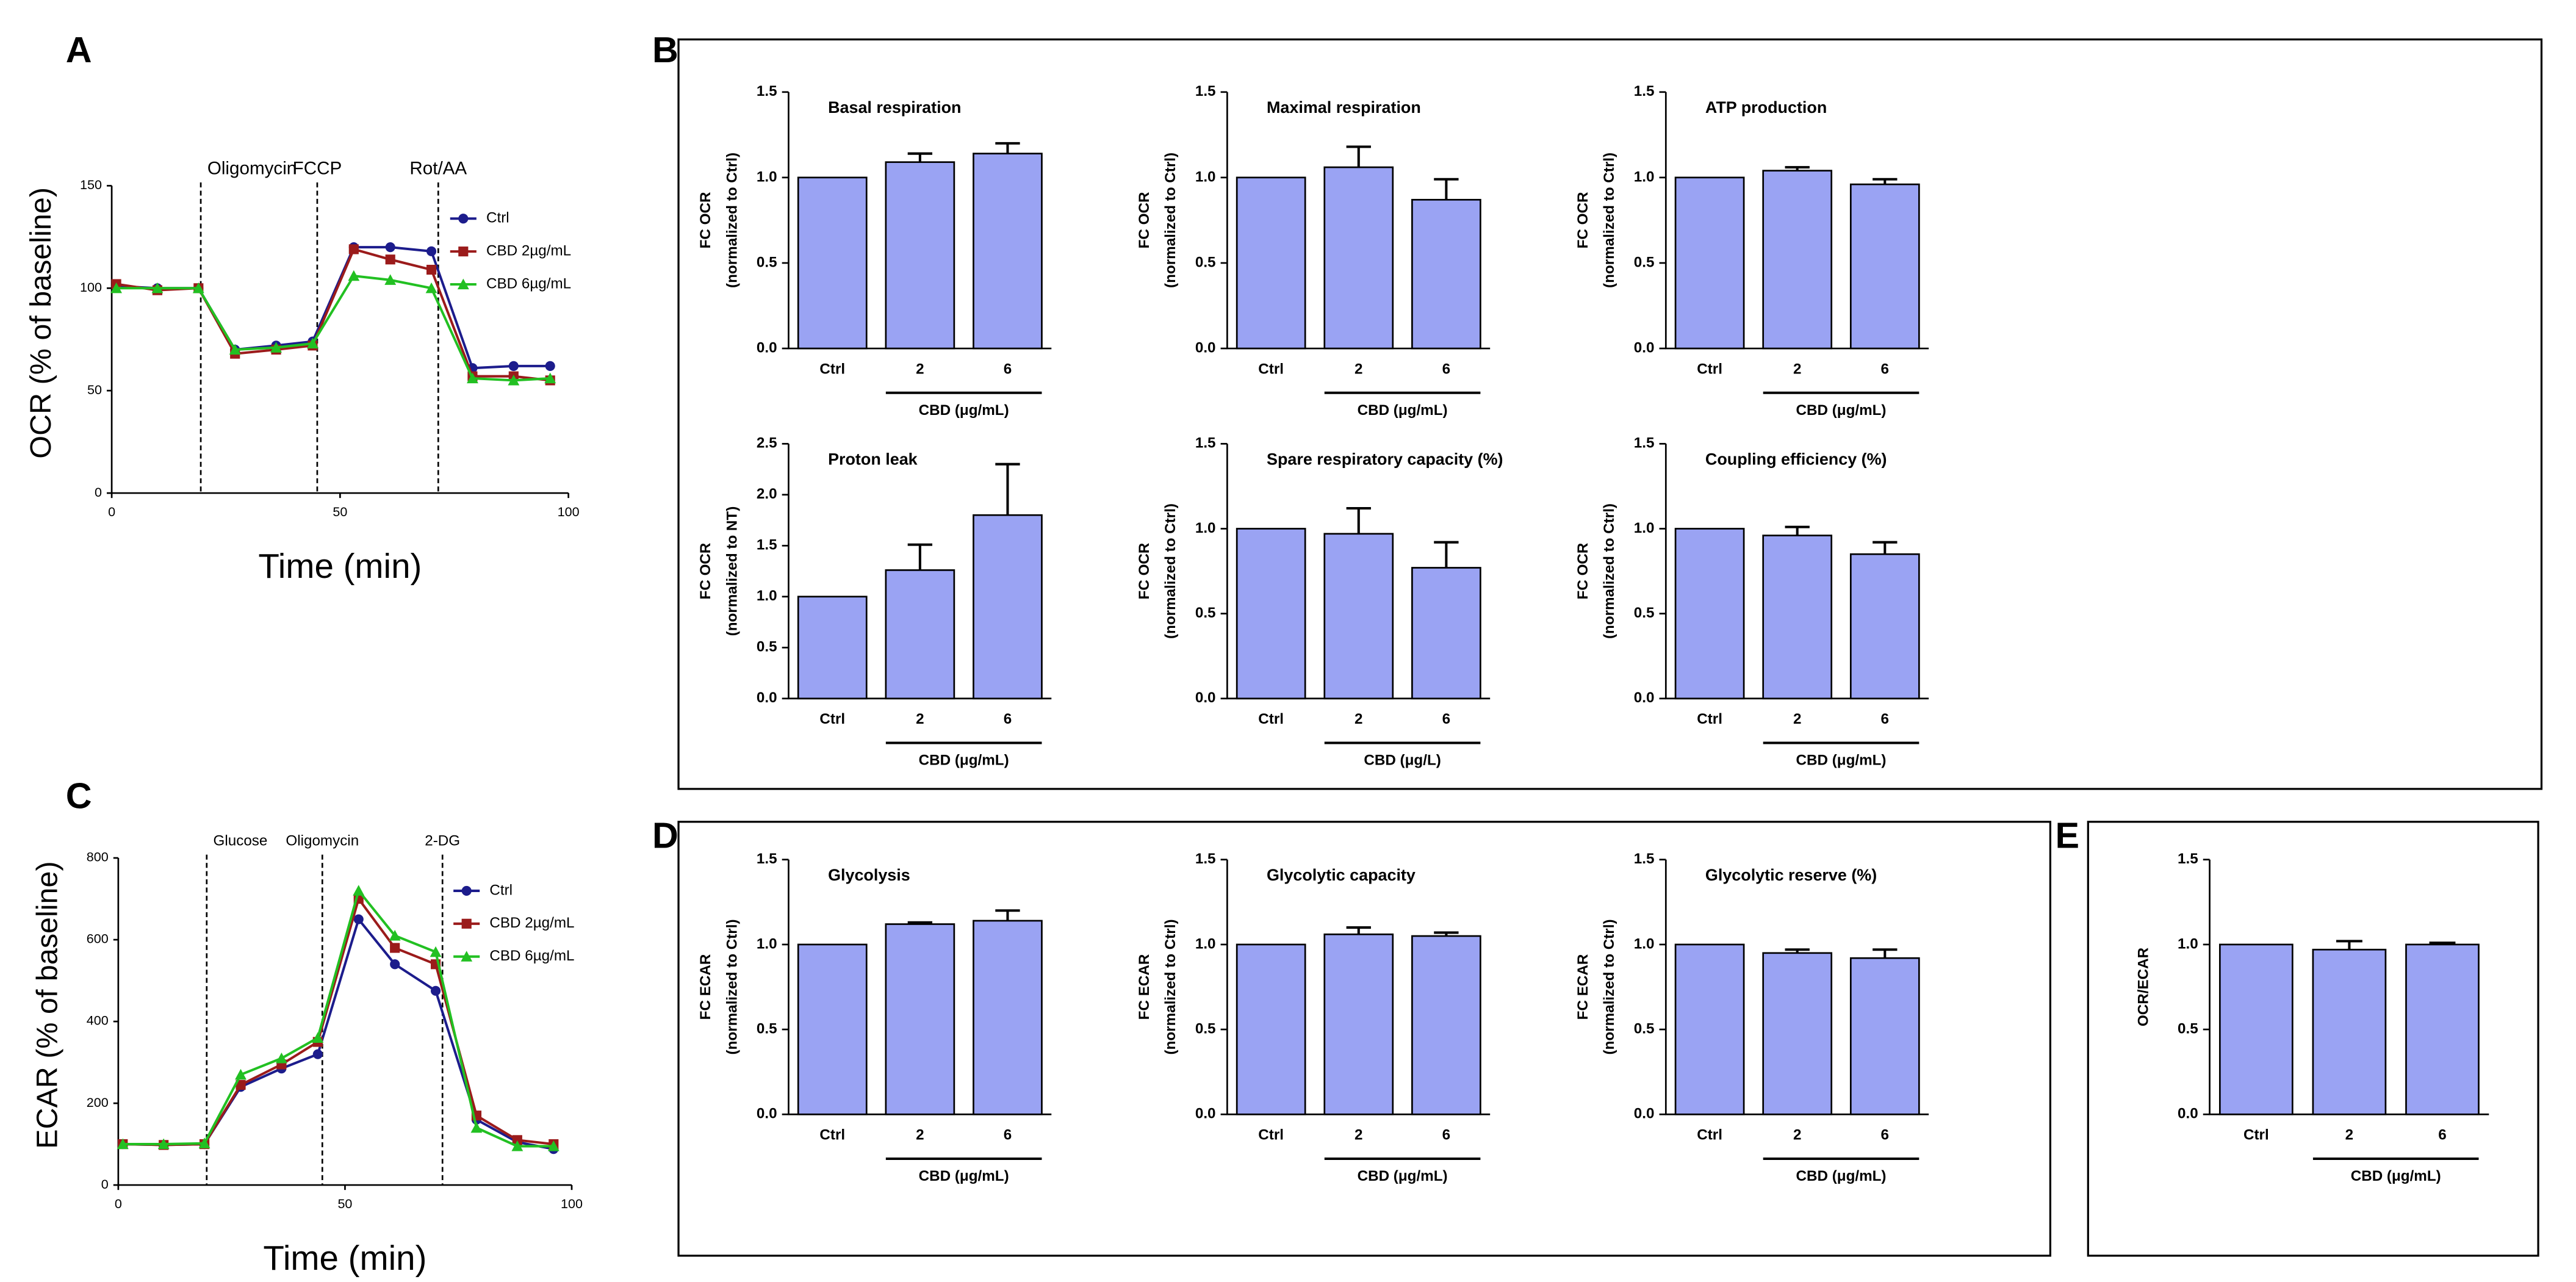 Image resolution: width=2576 pixels, height=1282 pixels. I want to click on panel-e-frame, so click(2313, 1039).